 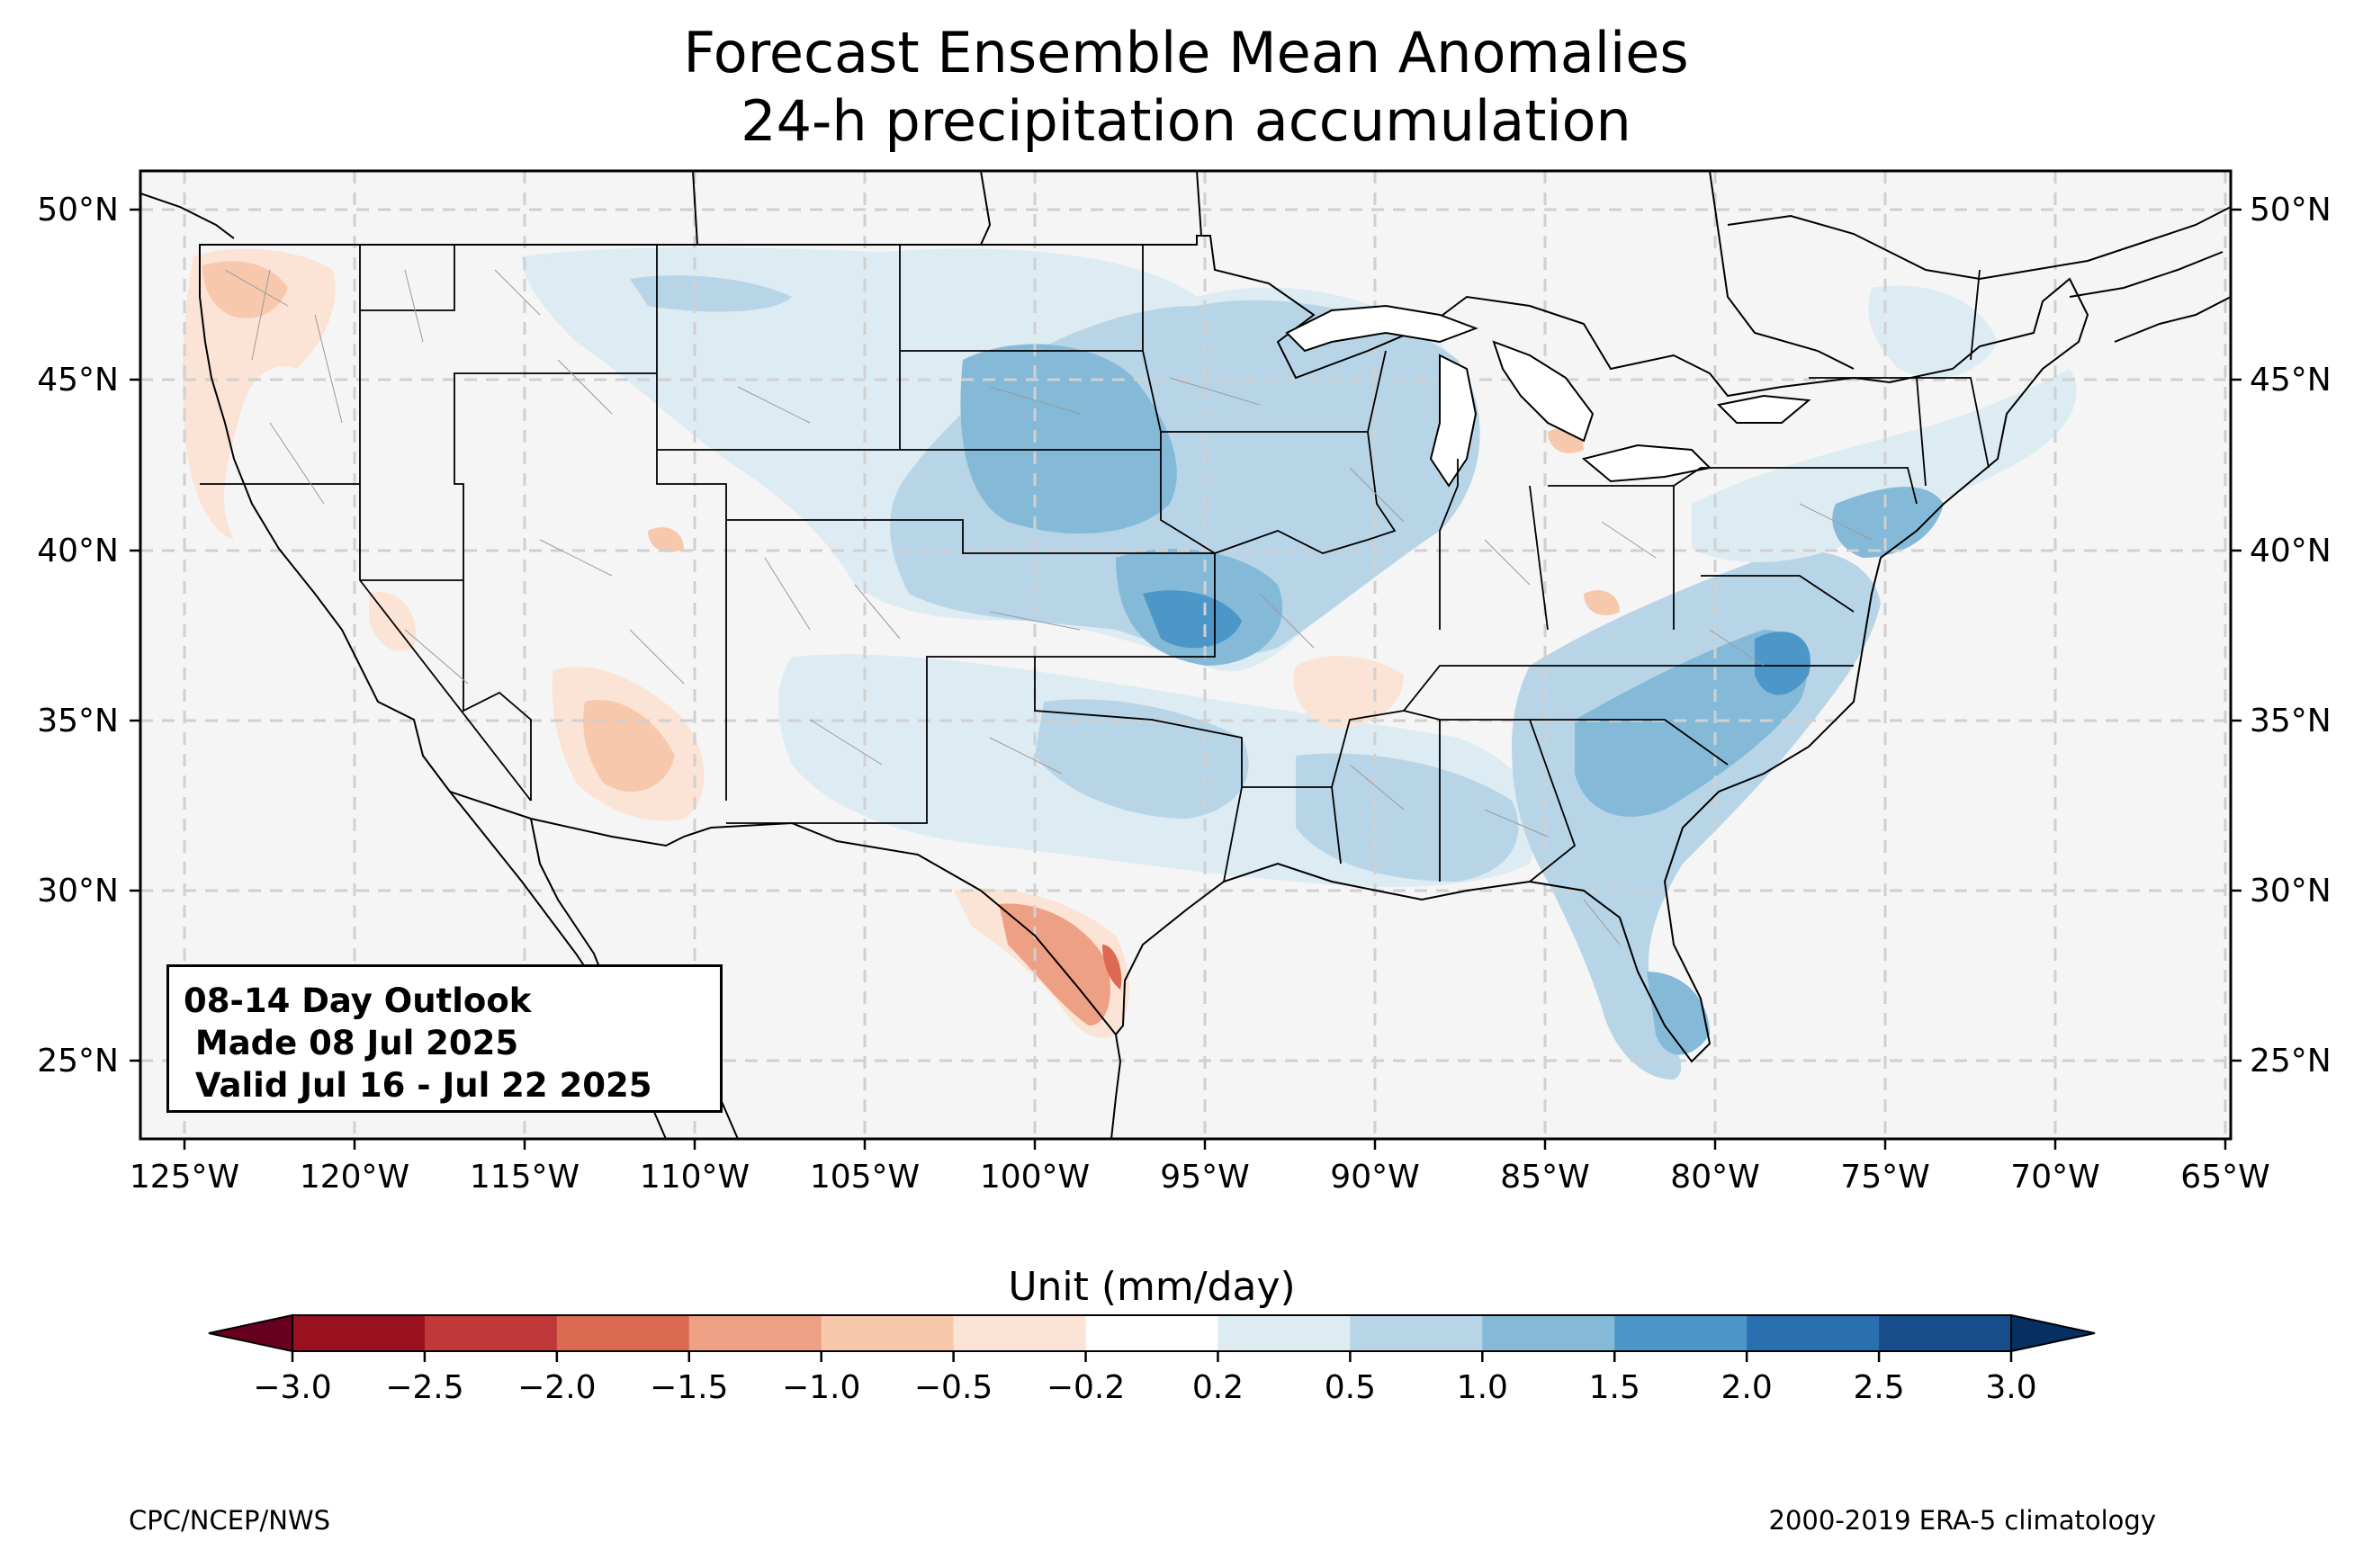 What do you see at coordinates (355, 1177) in the screenshot?
I see `lon-label: 120°W` at bounding box center [355, 1177].